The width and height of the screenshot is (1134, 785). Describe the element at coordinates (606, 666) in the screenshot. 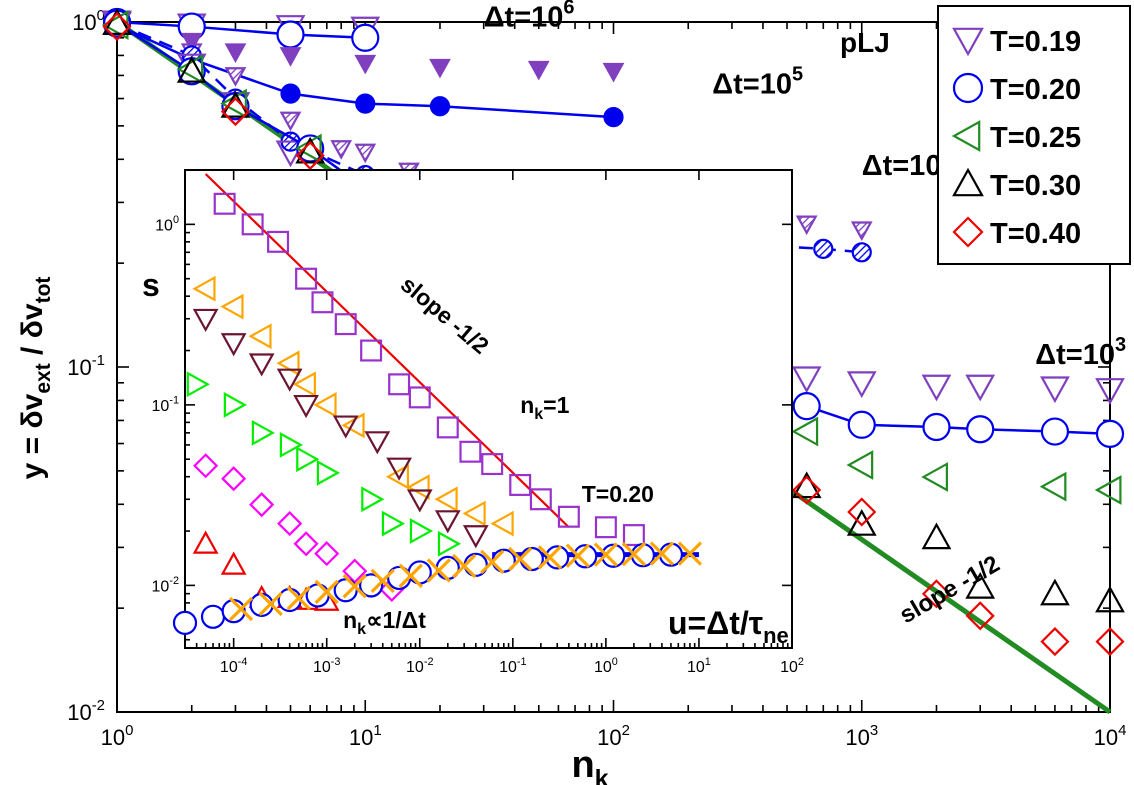

I see `inset-x-tick-label: 10⁰` at that location.